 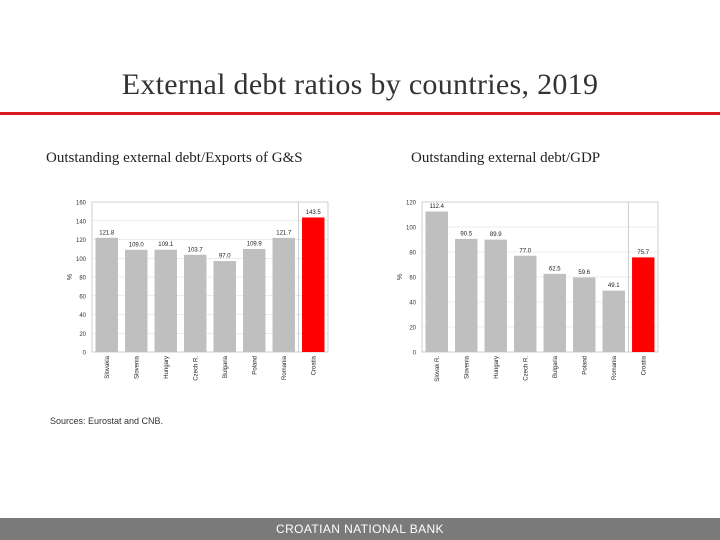 I want to click on gdp-category-label: Hungary, so click(x=497, y=367).